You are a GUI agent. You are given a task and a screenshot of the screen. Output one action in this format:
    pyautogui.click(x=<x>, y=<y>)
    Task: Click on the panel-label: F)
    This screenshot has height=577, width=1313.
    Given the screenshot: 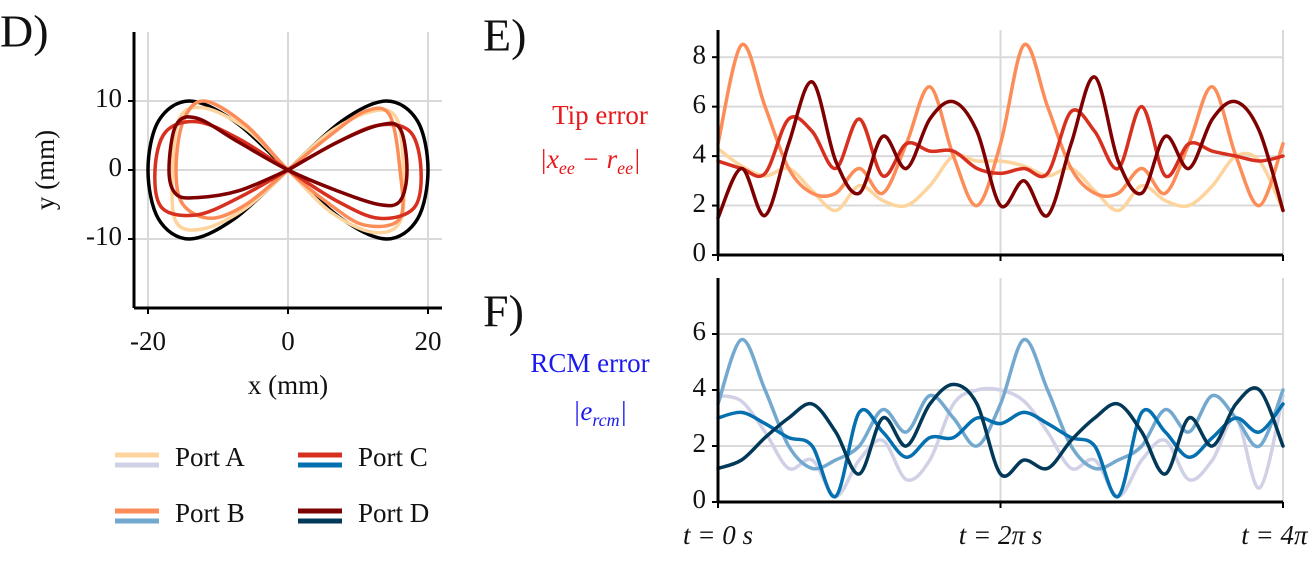 What is the action you would take?
    pyautogui.click(x=503, y=311)
    